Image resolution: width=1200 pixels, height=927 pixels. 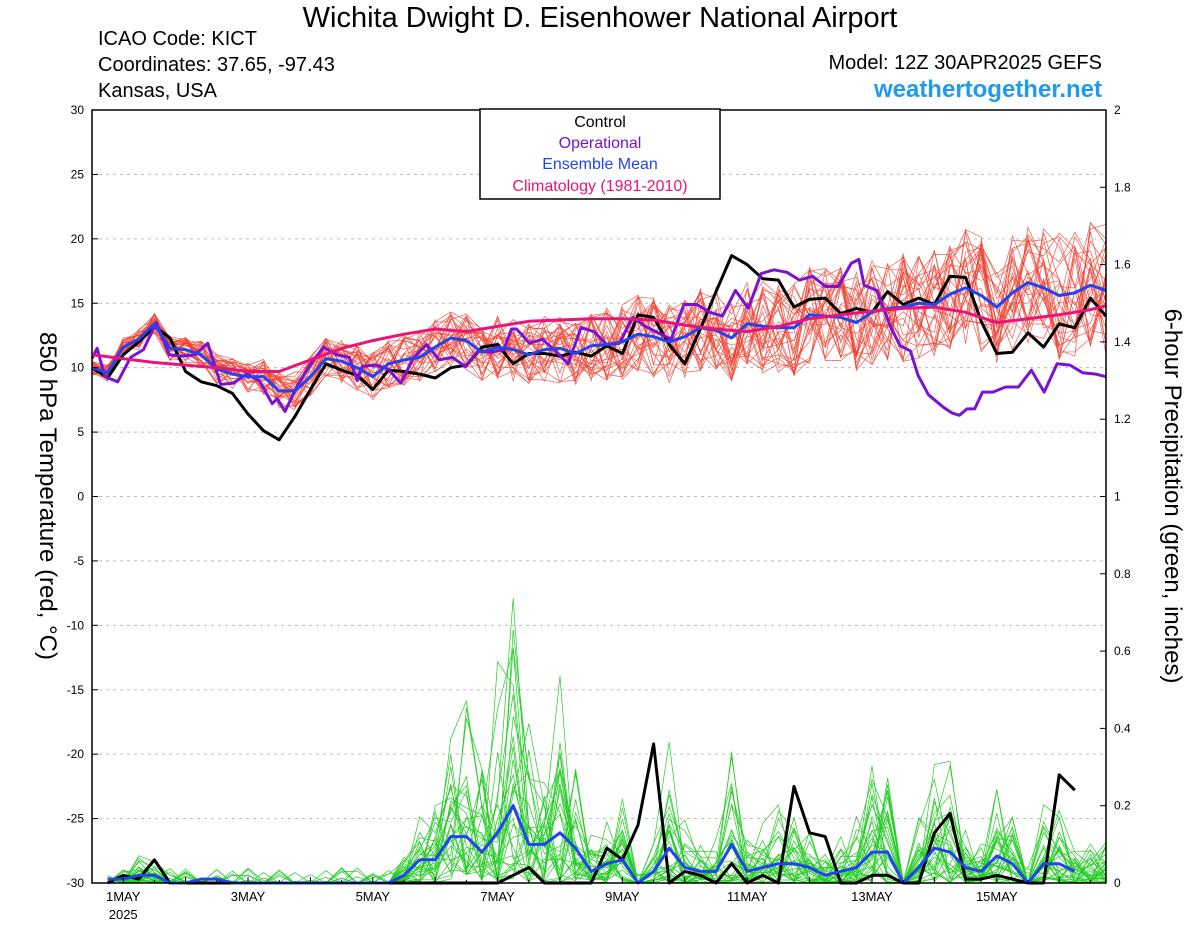 What do you see at coordinates (591, 813) in the screenshot?
I see `control-precipitation-line` at bounding box center [591, 813].